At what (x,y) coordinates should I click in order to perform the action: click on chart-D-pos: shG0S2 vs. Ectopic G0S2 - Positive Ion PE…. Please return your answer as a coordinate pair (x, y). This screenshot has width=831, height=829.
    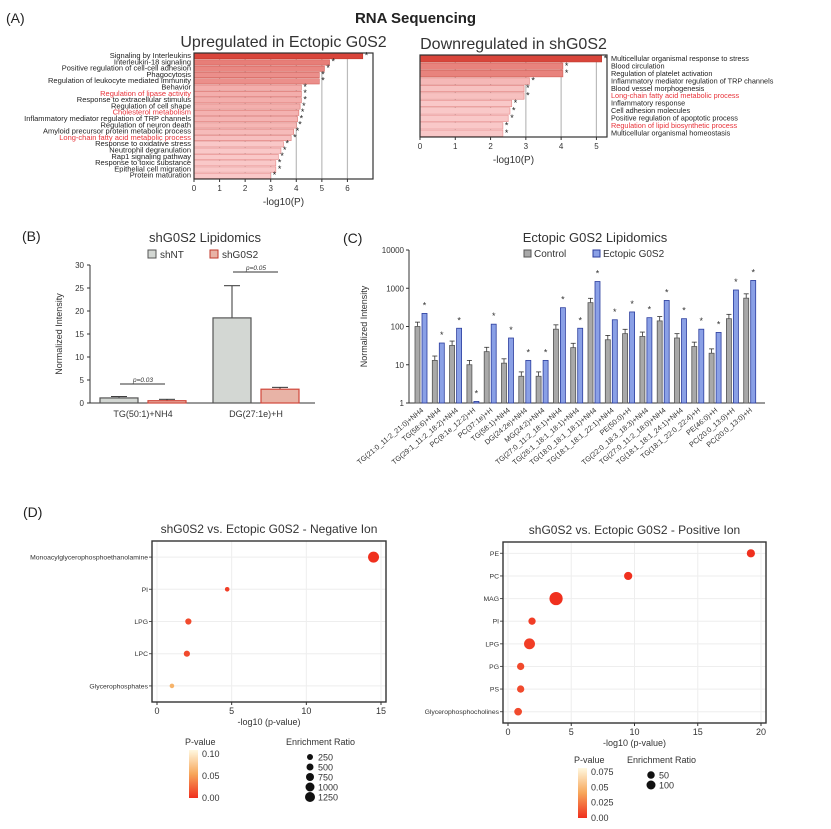
    Looking at the image, I should click on (596, 673).